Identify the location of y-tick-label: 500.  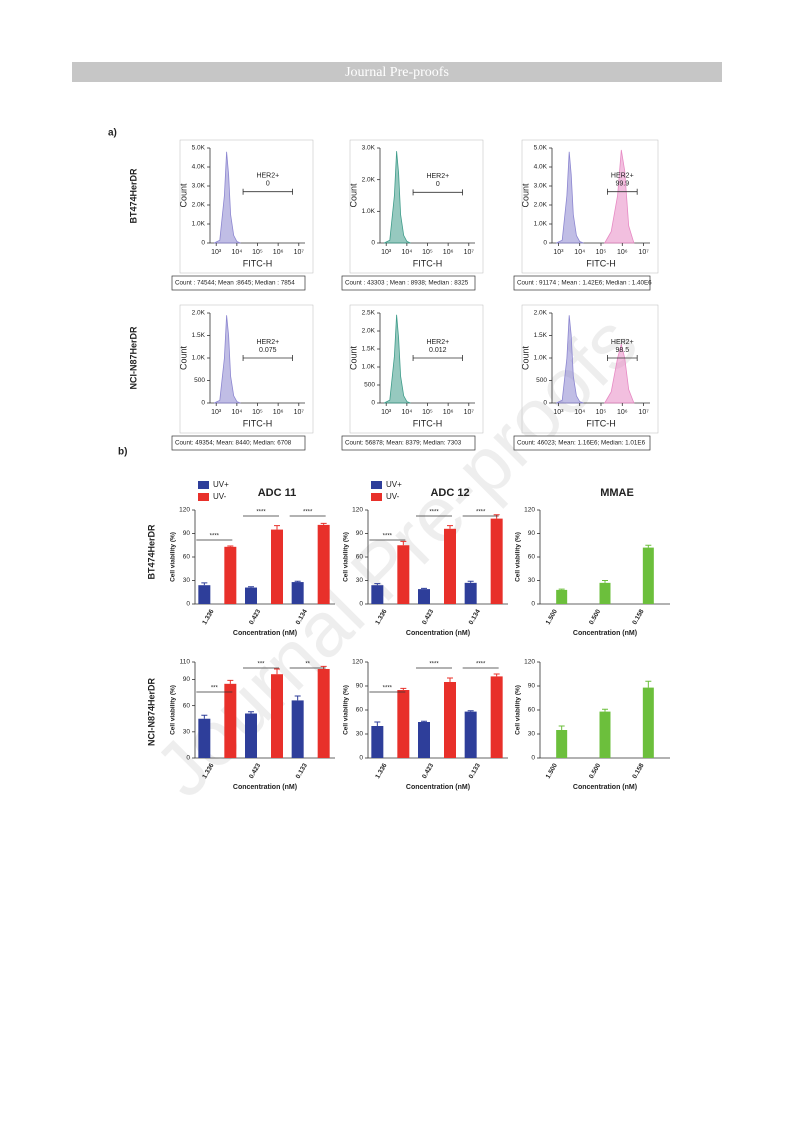
(199, 380).